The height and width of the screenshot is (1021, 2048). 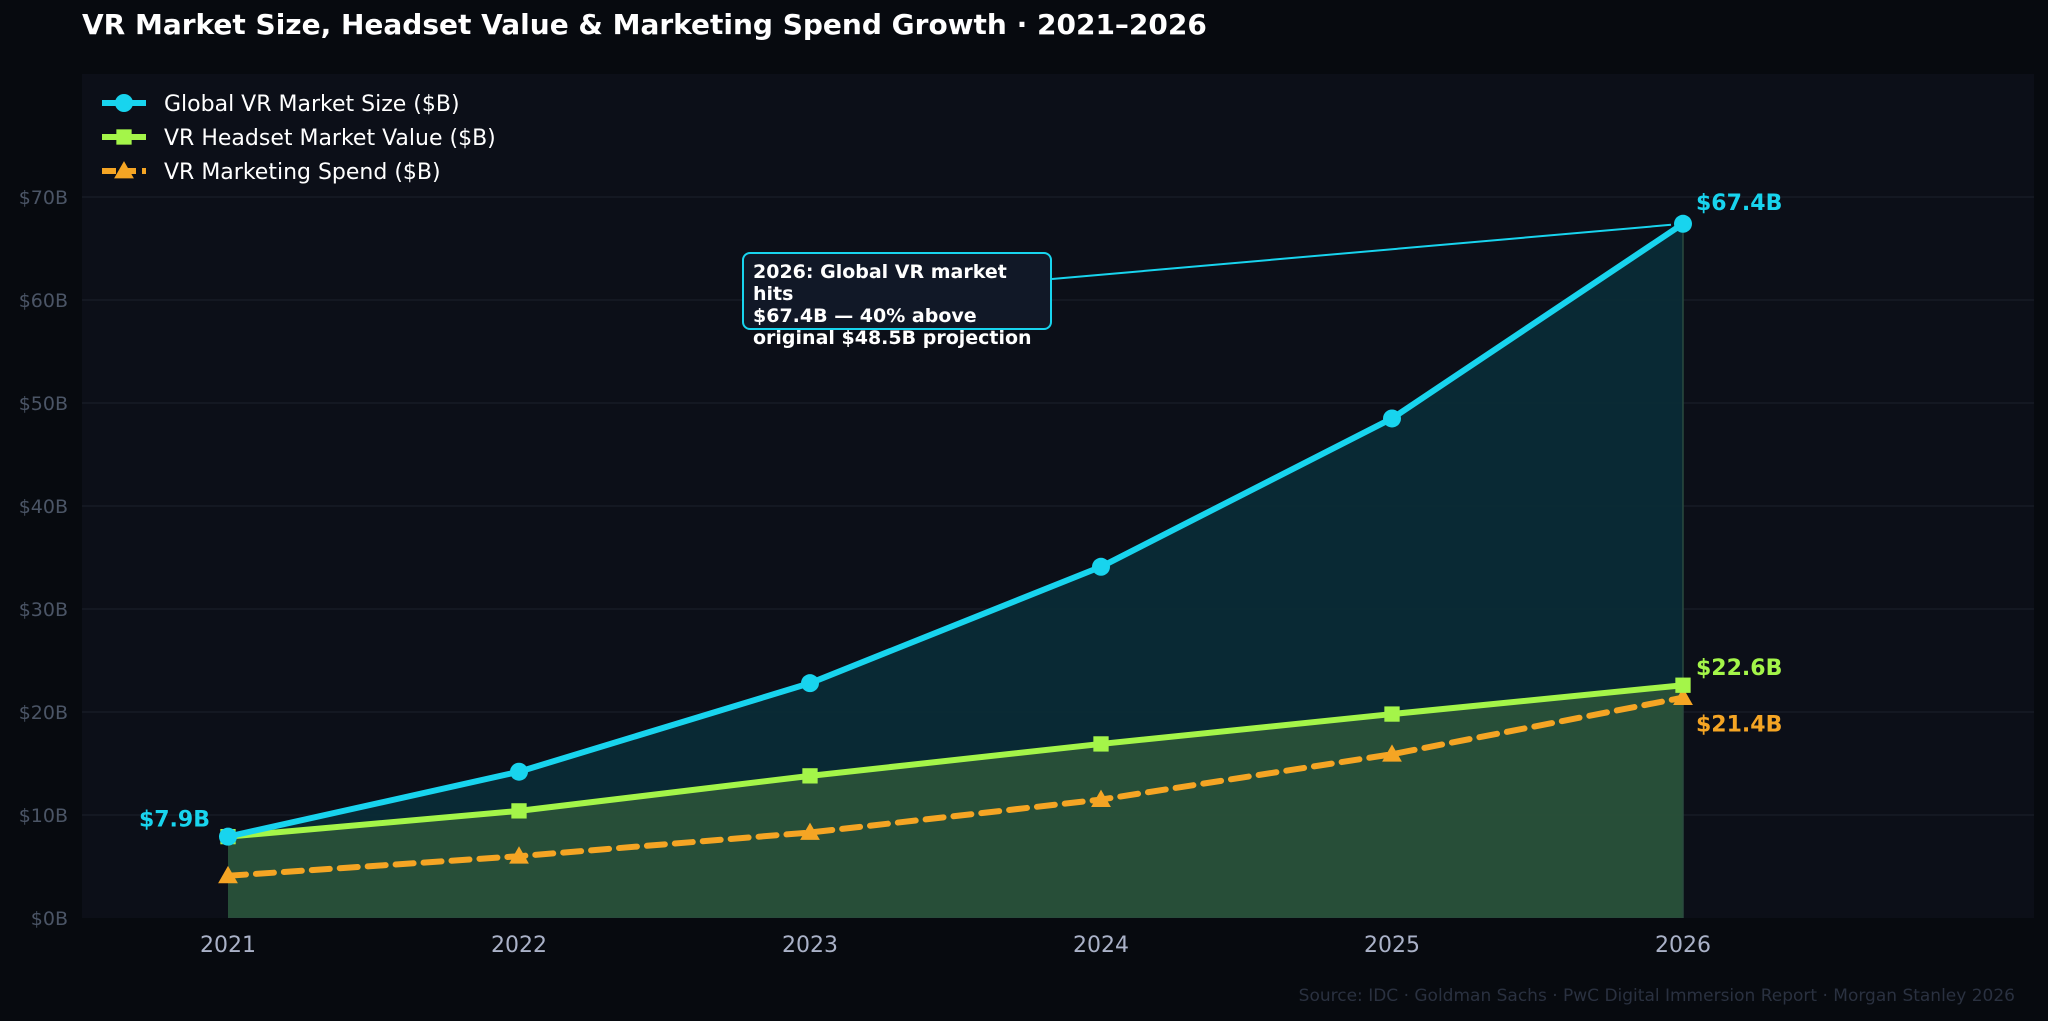 I want to click on legend-label-3: VR Marketing Spend ($B), so click(x=302, y=172).